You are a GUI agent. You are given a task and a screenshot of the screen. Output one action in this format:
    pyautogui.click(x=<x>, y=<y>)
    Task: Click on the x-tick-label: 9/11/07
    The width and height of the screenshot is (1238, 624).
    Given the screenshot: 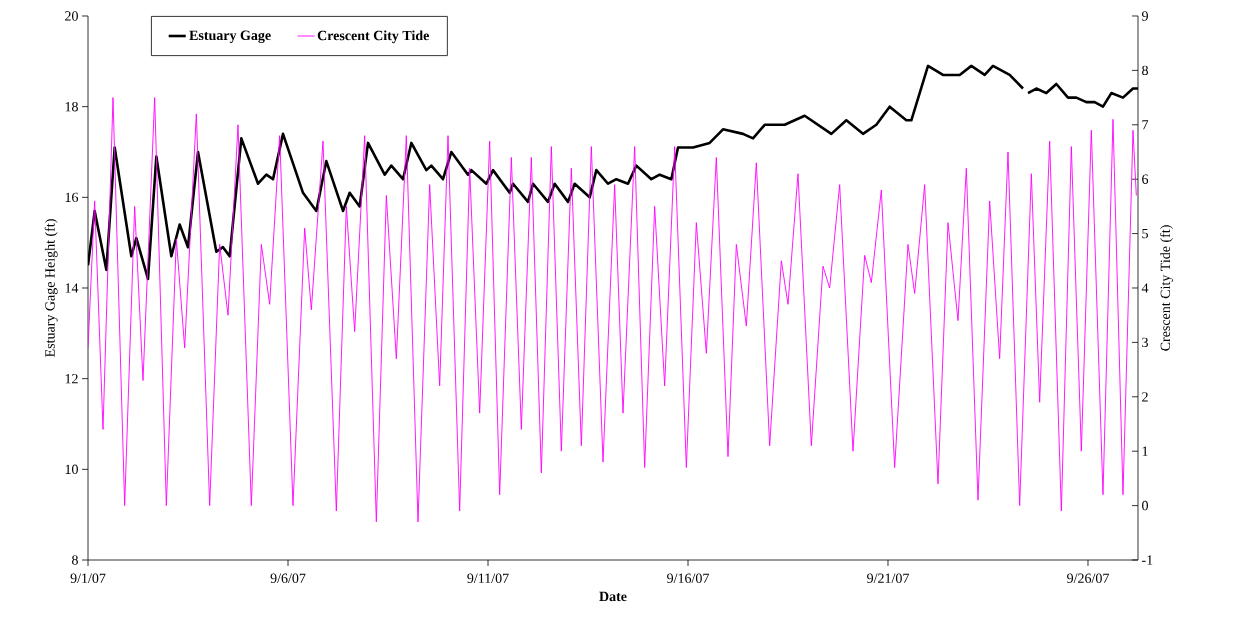 What is the action you would take?
    pyautogui.click(x=488, y=578)
    